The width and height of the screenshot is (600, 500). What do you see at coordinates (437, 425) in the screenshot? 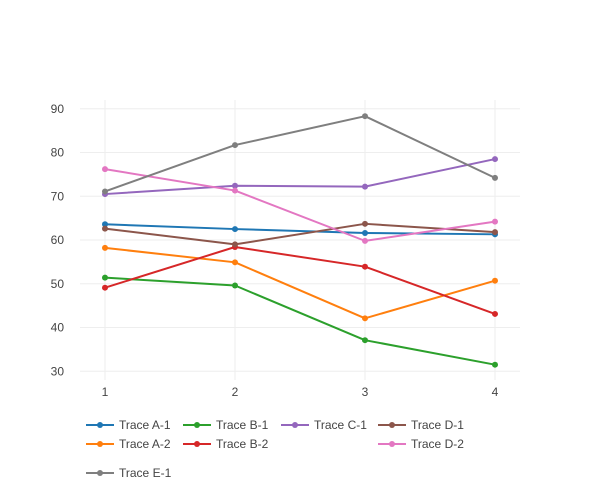
I see `legend-label: Trace D-1` at bounding box center [437, 425].